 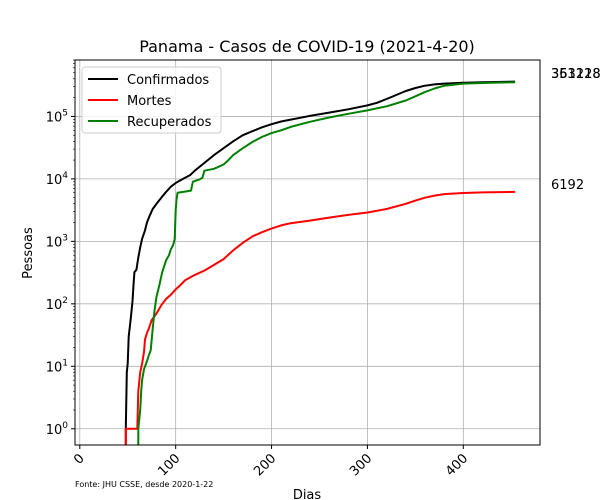 I want to click on y-tick-label: 10³, so click(x=57, y=241).